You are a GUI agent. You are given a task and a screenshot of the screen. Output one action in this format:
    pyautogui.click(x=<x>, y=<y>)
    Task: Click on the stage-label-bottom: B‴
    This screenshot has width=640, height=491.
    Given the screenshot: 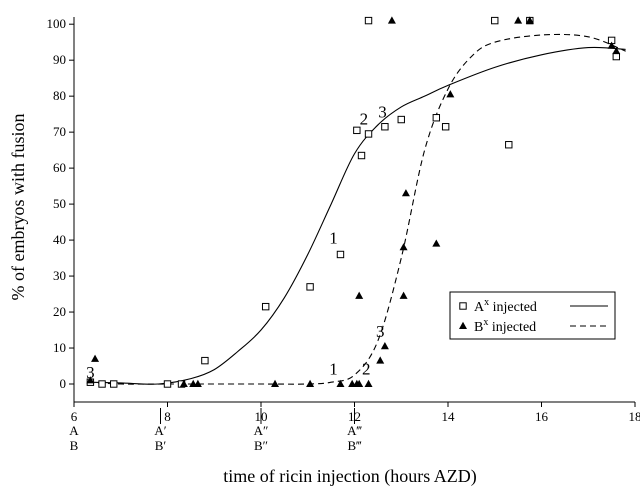 What is the action you would take?
    pyautogui.click(x=354, y=445)
    